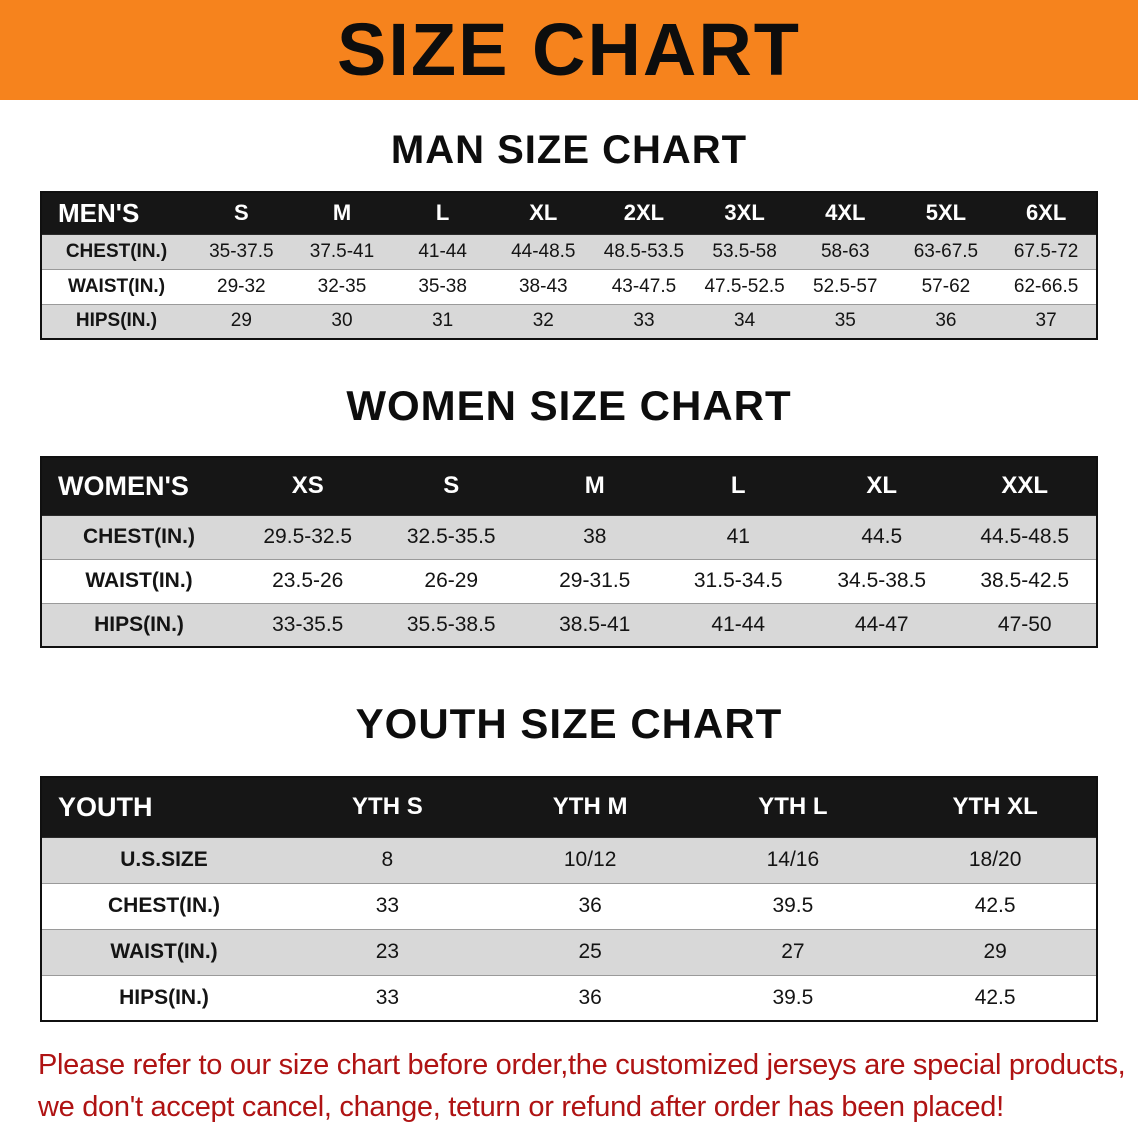 This screenshot has height=1132, width=1138. Describe the element at coordinates (946, 252) in the screenshot. I see `size-value: 63-67.5` at that location.